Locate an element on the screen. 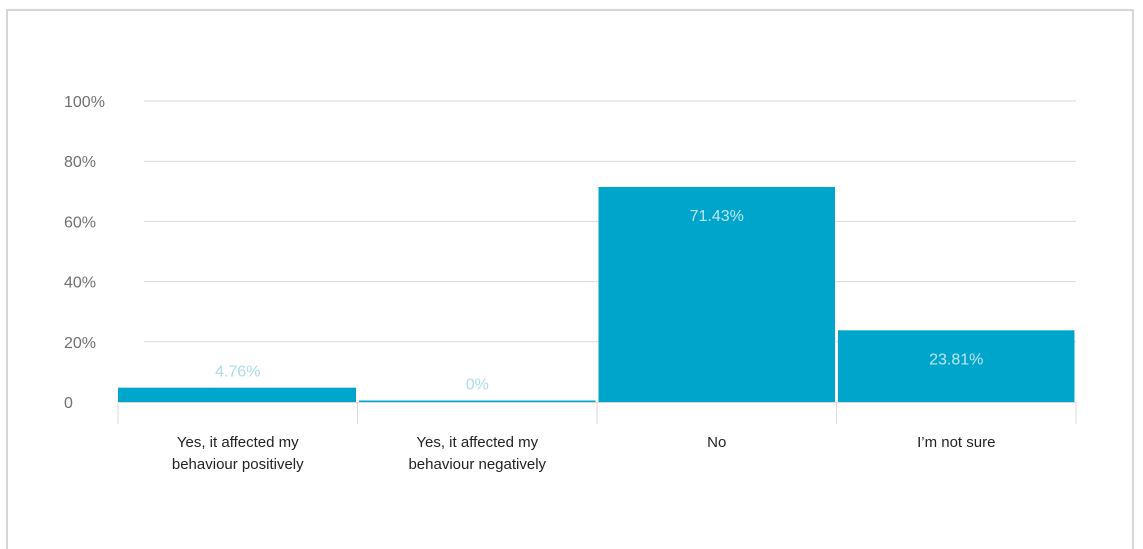 The height and width of the screenshot is (549, 1143). x-tick-label: behaviour negatively is located at coordinates (477, 464).